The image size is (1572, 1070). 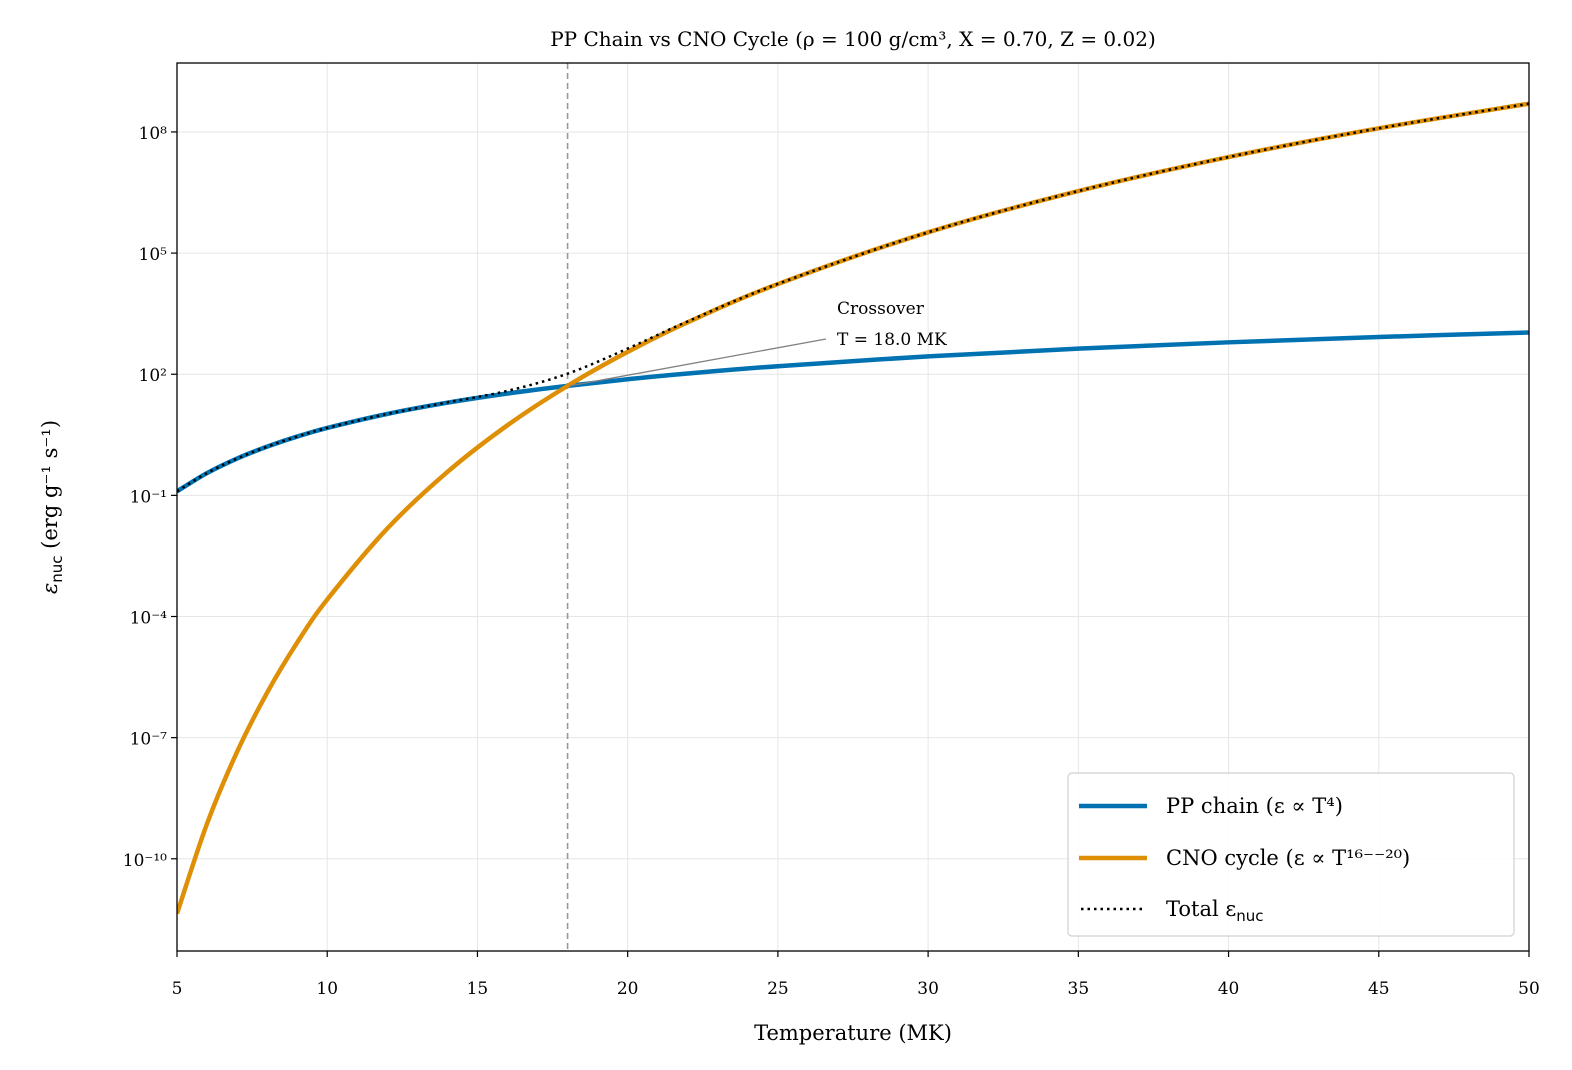 I want to click on x-tick-label: 40, so click(x=1229, y=989).